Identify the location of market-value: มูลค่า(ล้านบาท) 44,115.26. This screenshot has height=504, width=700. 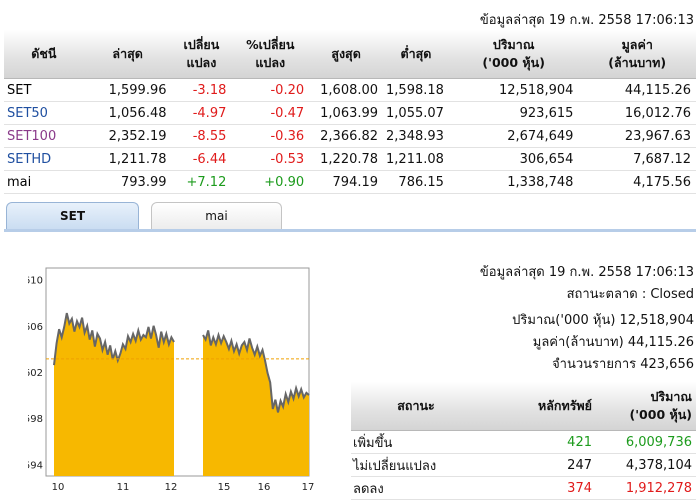
(613, 342).